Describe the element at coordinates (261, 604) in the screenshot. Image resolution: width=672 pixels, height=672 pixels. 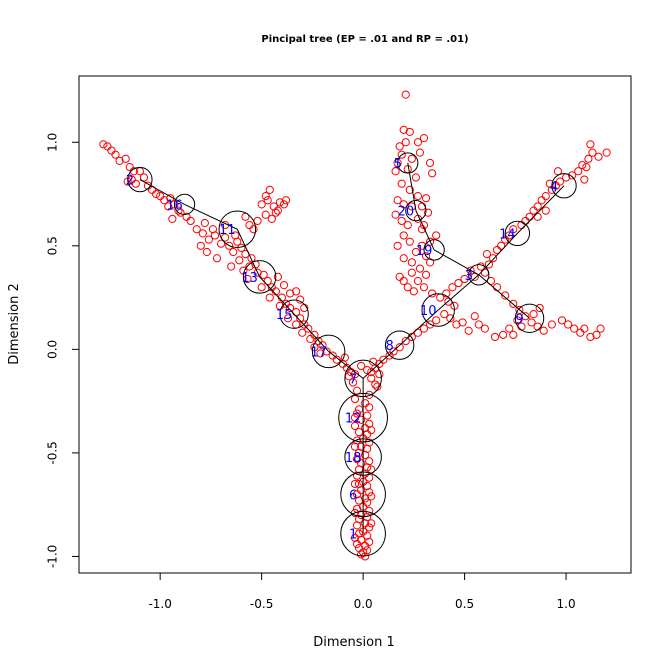
I see `x-tick-label: -0.5` at that location.